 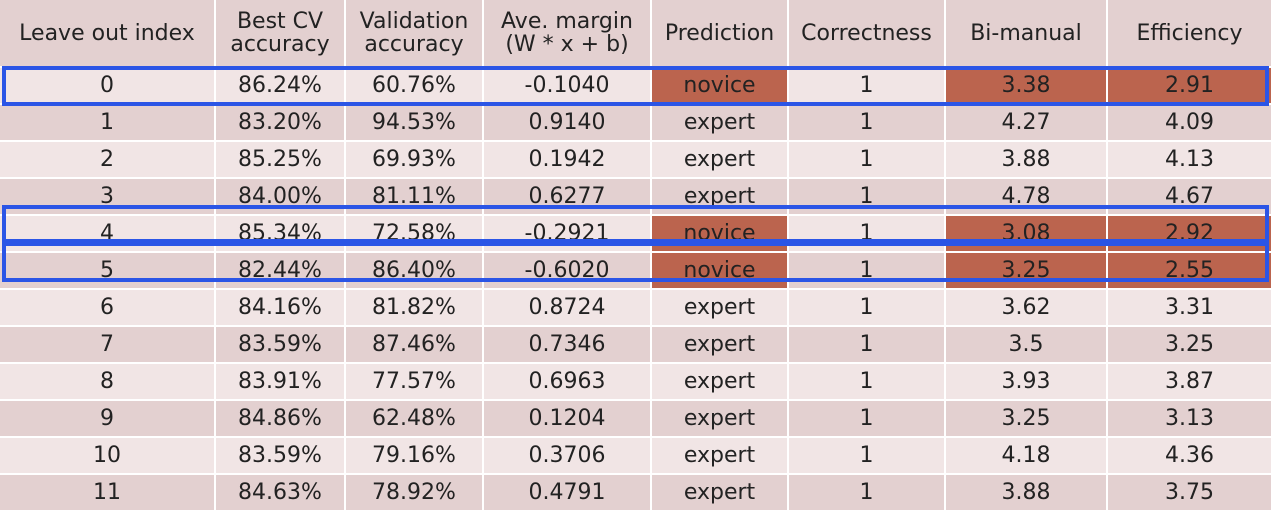 I want to click on header-correctness: Correctness, so click(x=867, y=34).